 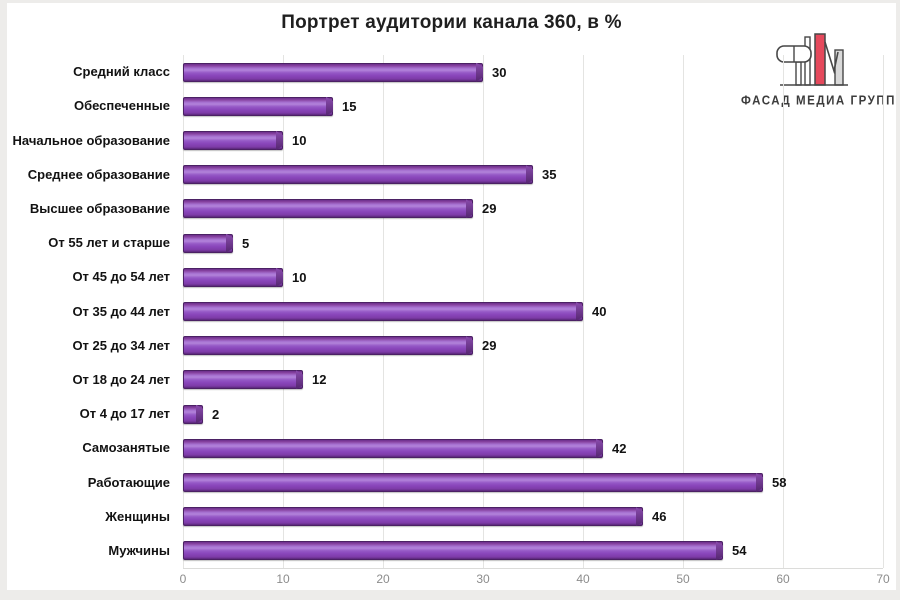 What do you see at coordinates (583, 579) in the screenshot?
I see `x-tick-label: 40` at bounding box center [583, 579].